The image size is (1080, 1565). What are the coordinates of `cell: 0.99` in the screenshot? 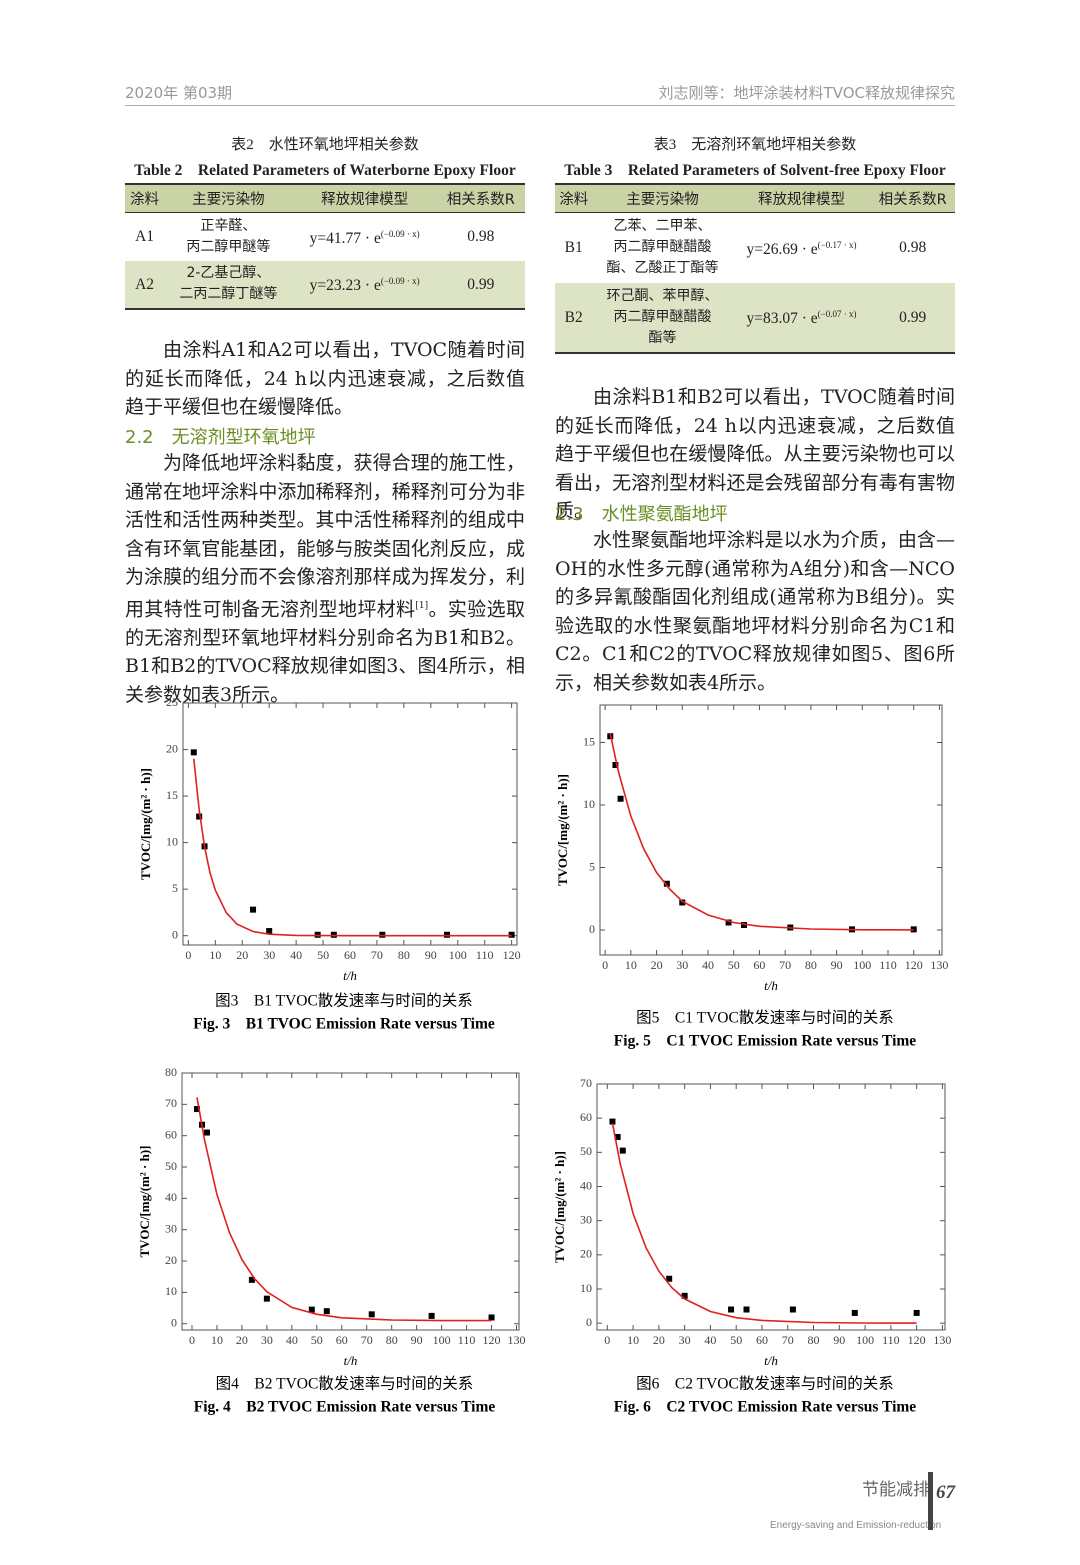 It's located at (912, 318).